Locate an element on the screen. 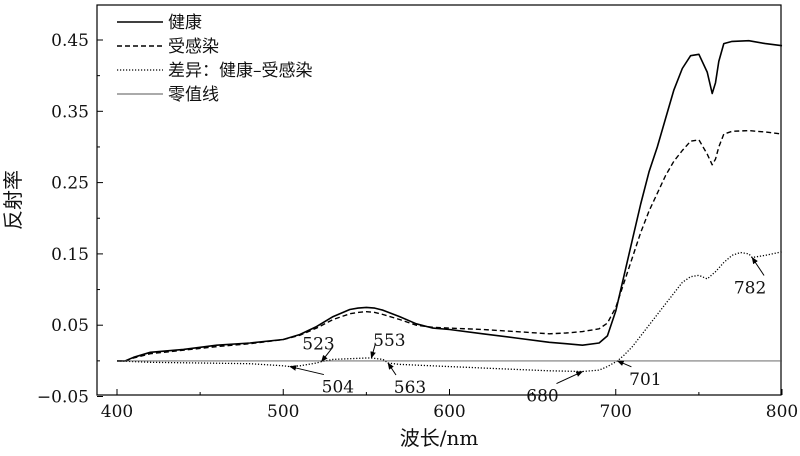 This screenshot has width=800, height=456. x-tick-label: 500 is located at coordinates (283, 412).